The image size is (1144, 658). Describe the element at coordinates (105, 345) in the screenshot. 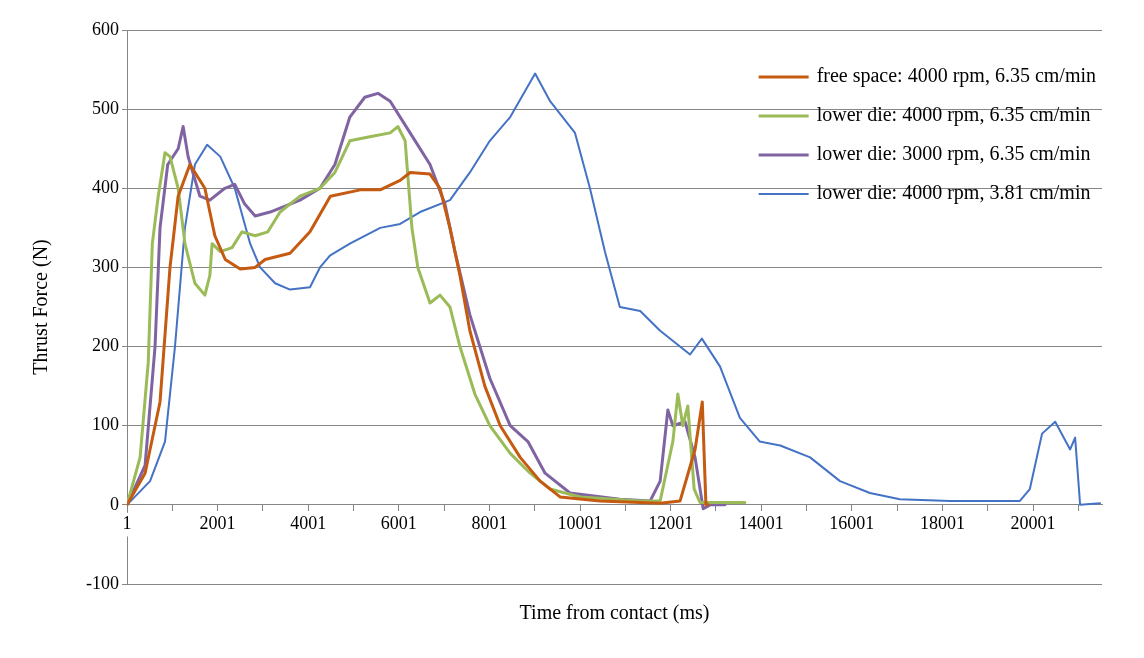

I see `y-tick-label: 200` at that location.